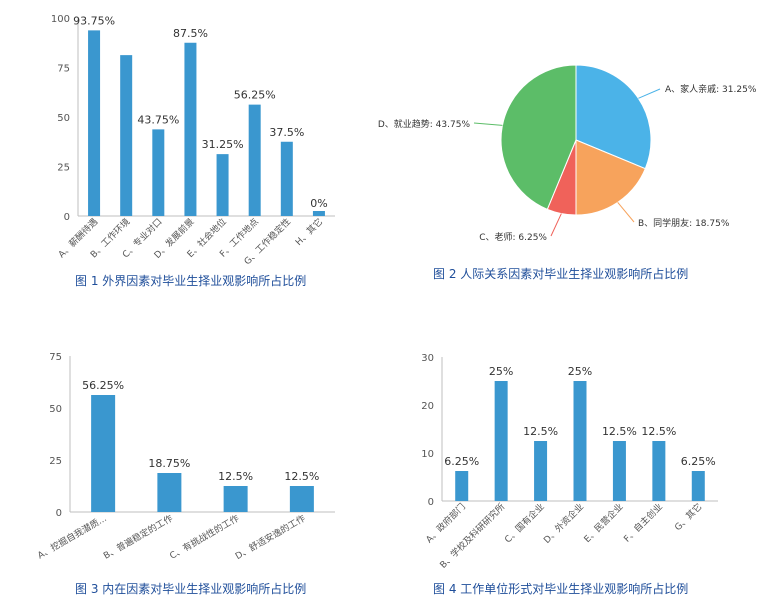 The width and height of the screenshot is (768, 603). I want to click on chart2-caption: 图 2 人际关系因素对毕业生择业观影响所占比例, so click(560, 273).